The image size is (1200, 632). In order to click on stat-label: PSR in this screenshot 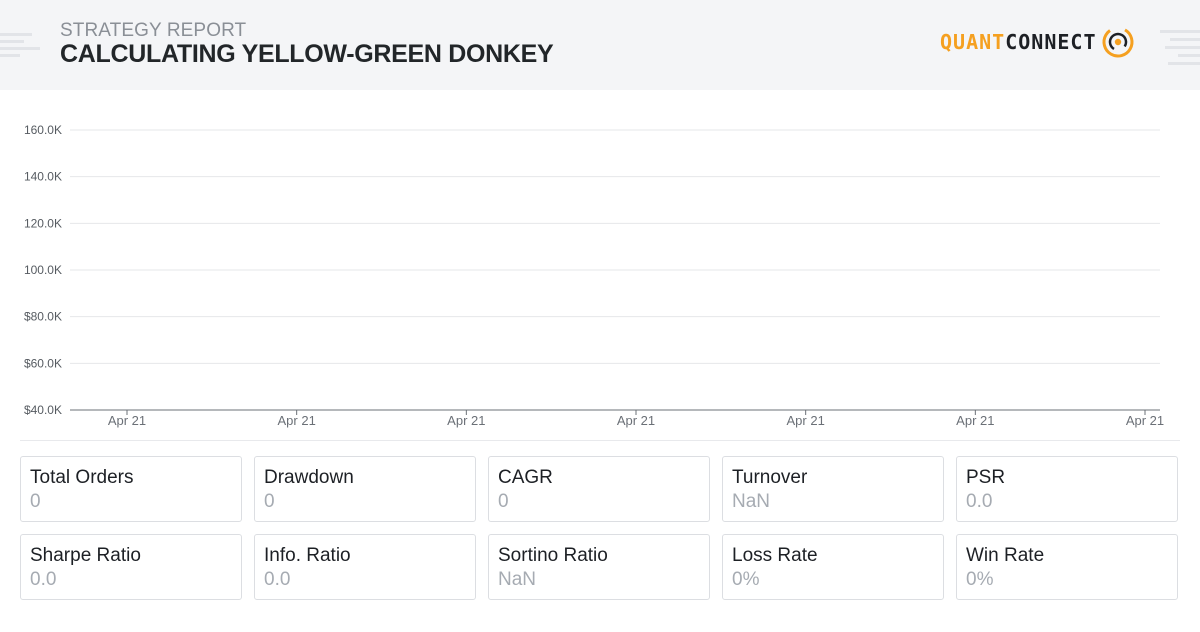, I will do `click(986, 477)`.